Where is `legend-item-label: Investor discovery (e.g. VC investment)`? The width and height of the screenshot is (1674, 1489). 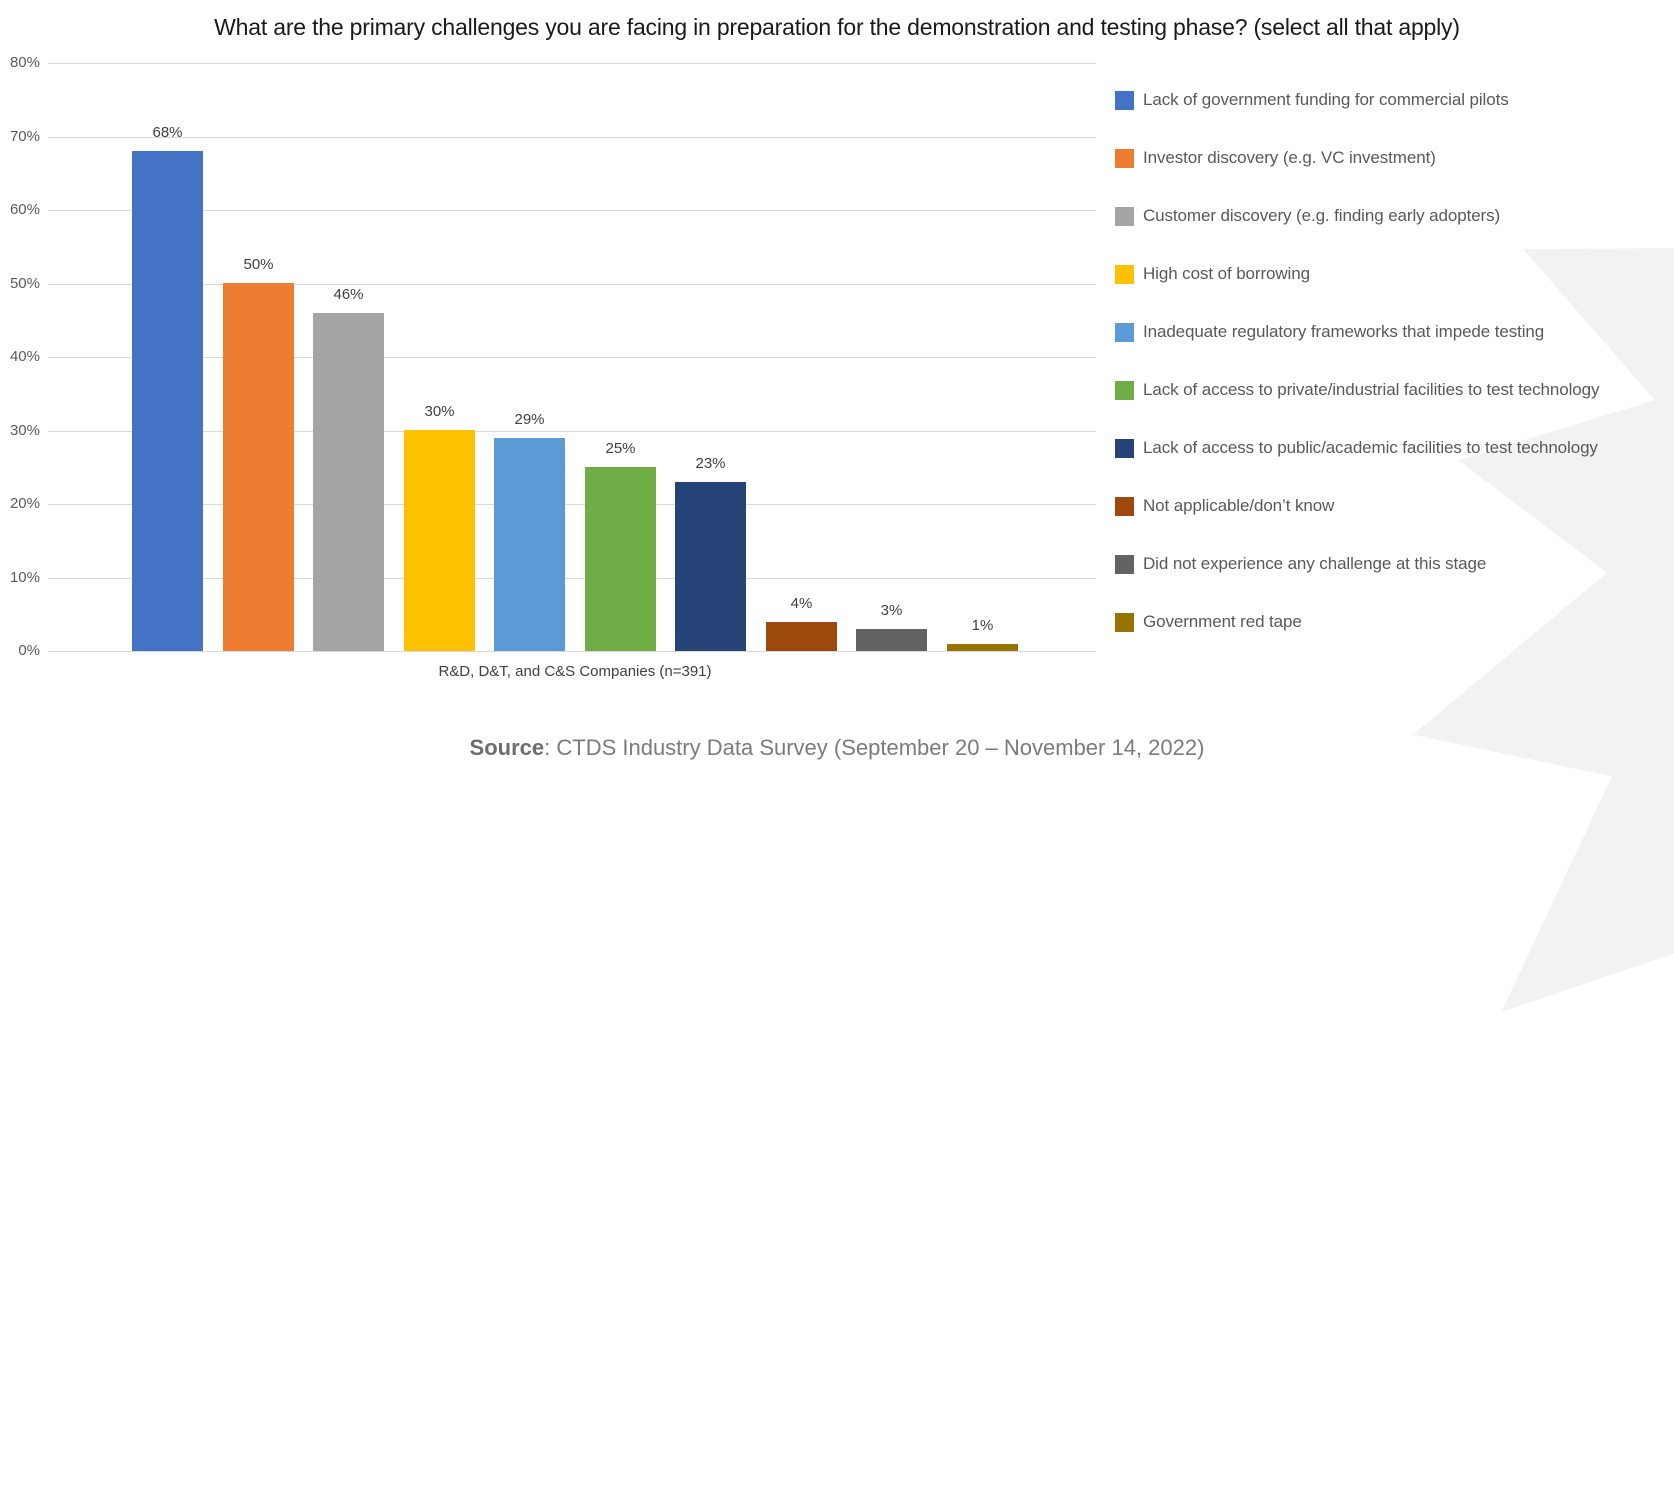
legend-item-label: Investor discovery (e.g. VC investment) is located at coordinates (1289, 157).